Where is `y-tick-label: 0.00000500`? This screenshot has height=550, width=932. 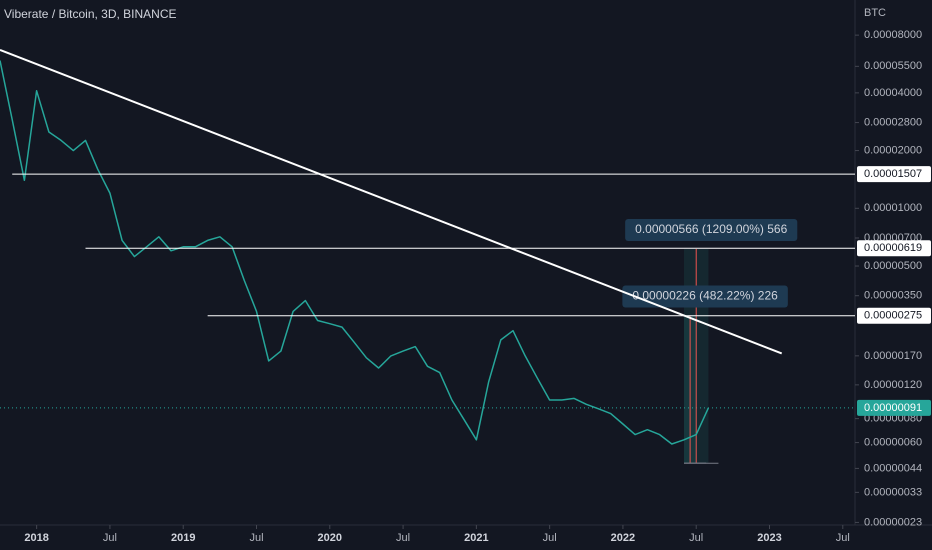
y-tick-label: 0.00000500 is located at coordinates (893, 266).